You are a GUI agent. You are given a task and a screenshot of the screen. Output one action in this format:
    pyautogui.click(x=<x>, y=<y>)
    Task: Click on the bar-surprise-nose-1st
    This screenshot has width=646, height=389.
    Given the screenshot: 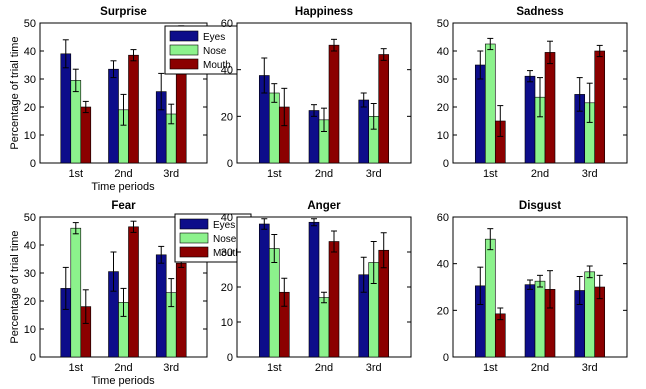 What is the action you would take?
    pyautogui.click(x=76, y=122)
    